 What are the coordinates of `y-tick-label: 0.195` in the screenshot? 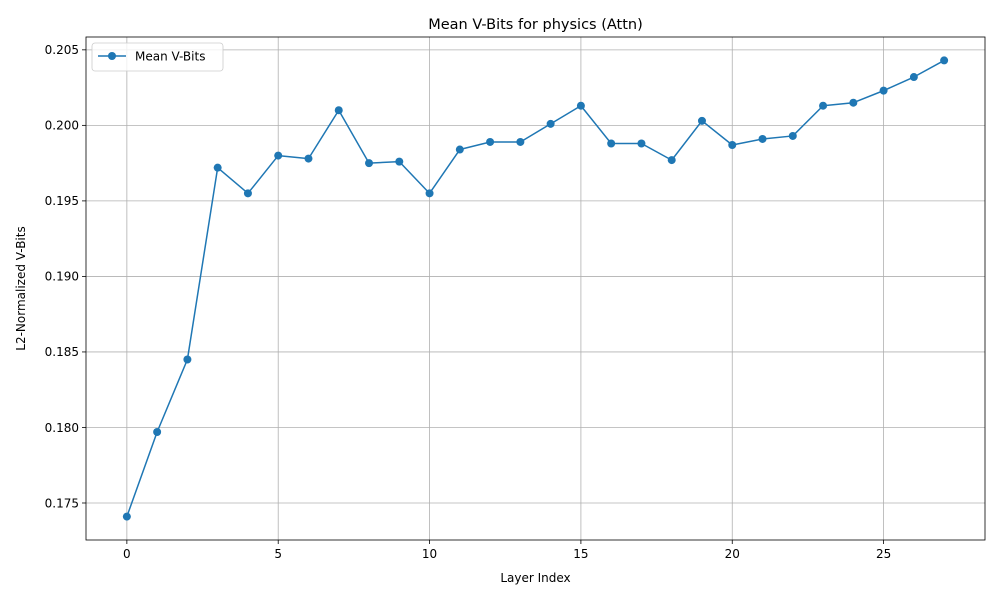 It's located at (62, 201).